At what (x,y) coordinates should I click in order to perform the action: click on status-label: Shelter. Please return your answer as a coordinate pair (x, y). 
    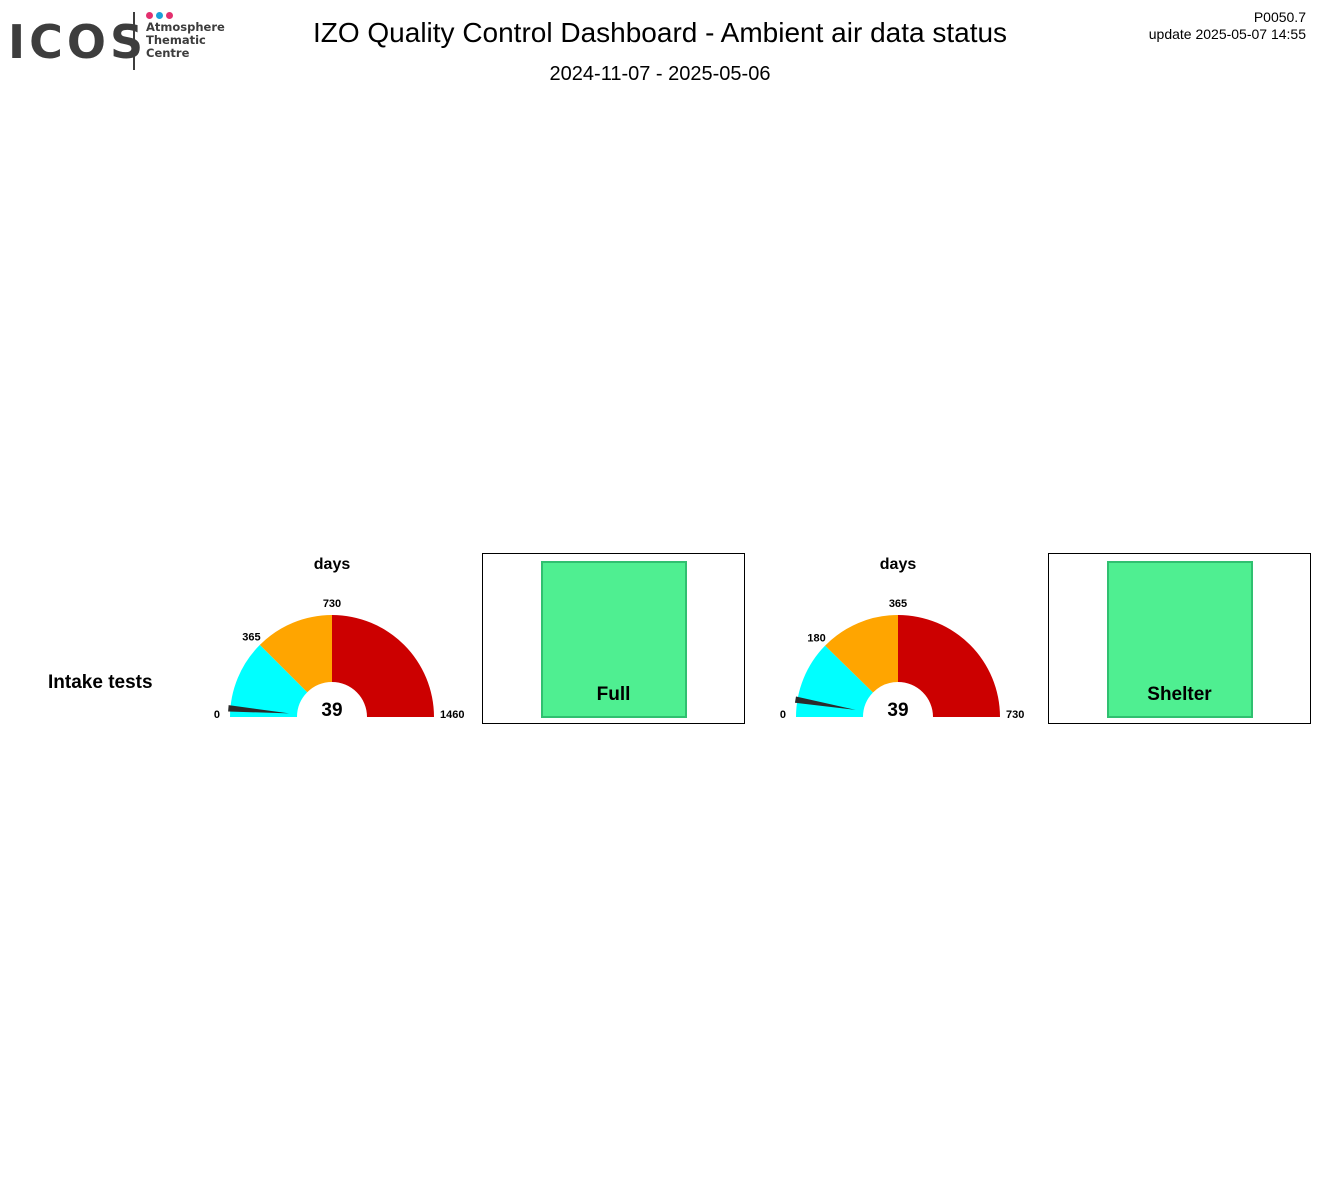
    Looking at the image, I should click on (1179, 694).